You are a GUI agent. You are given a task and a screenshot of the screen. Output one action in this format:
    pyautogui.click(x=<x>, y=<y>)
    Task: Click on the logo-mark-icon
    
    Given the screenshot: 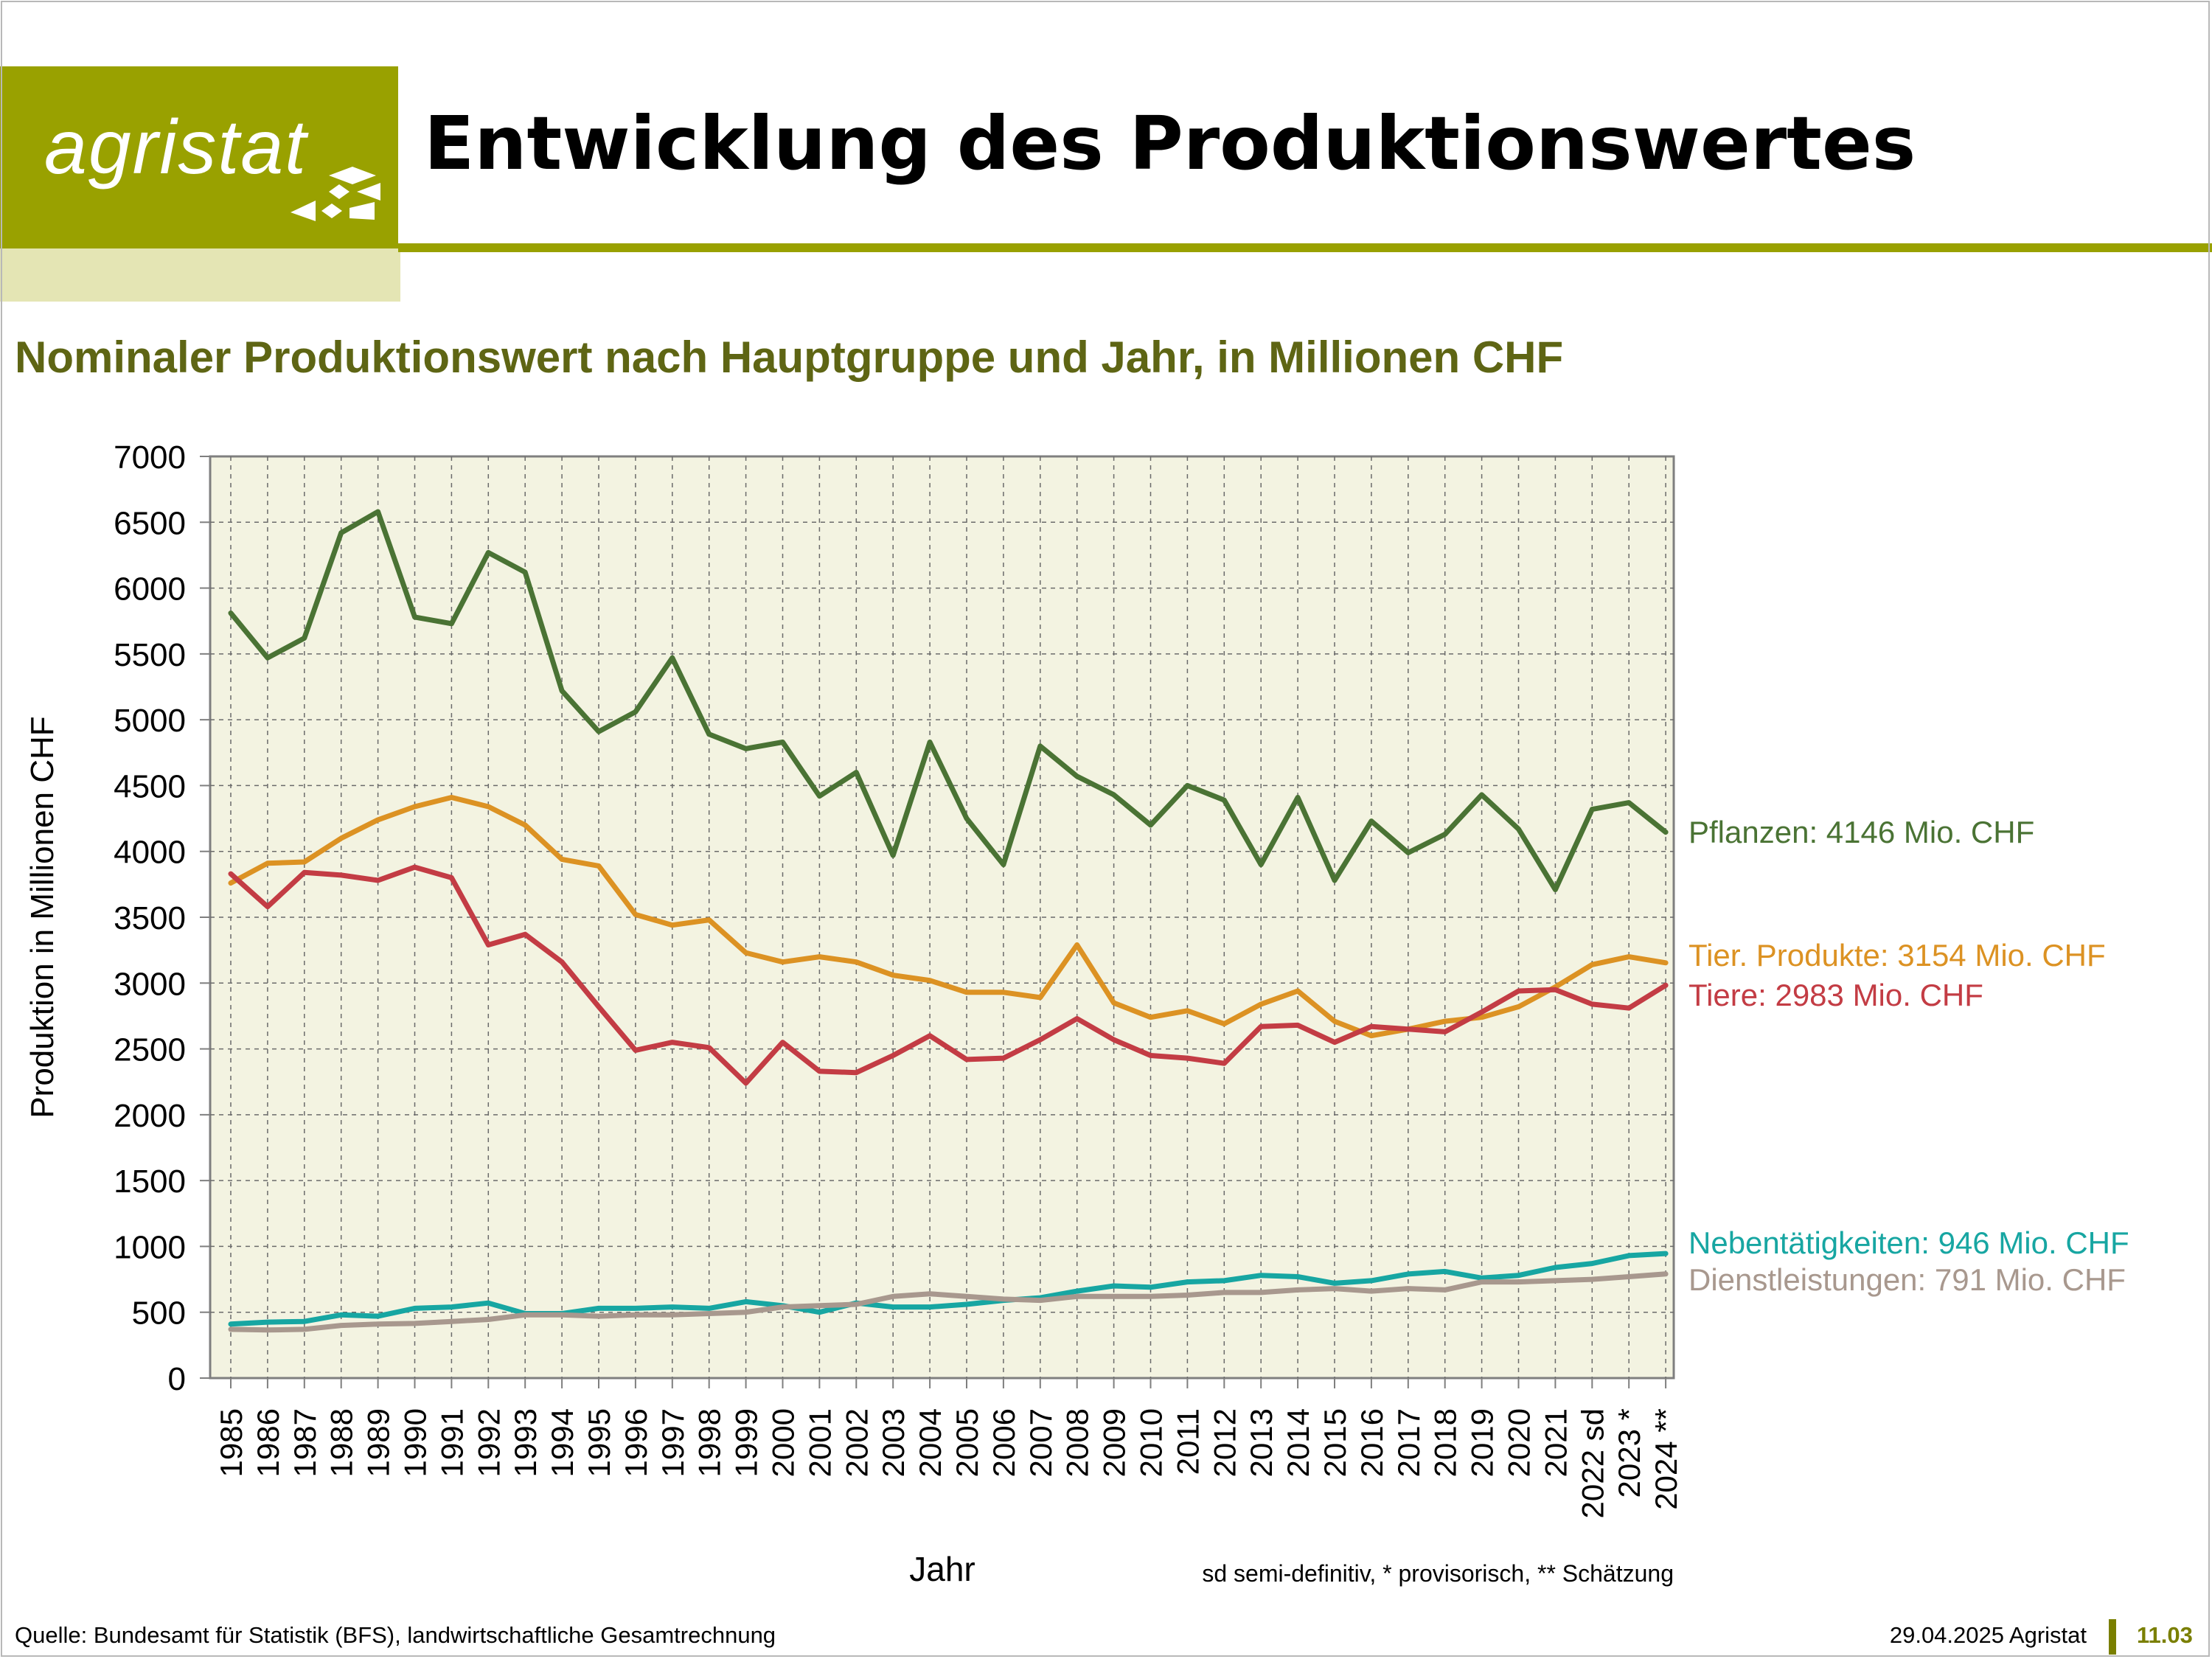 What is the action you would take?
    pyautogui.click(x=335, y=194)
    